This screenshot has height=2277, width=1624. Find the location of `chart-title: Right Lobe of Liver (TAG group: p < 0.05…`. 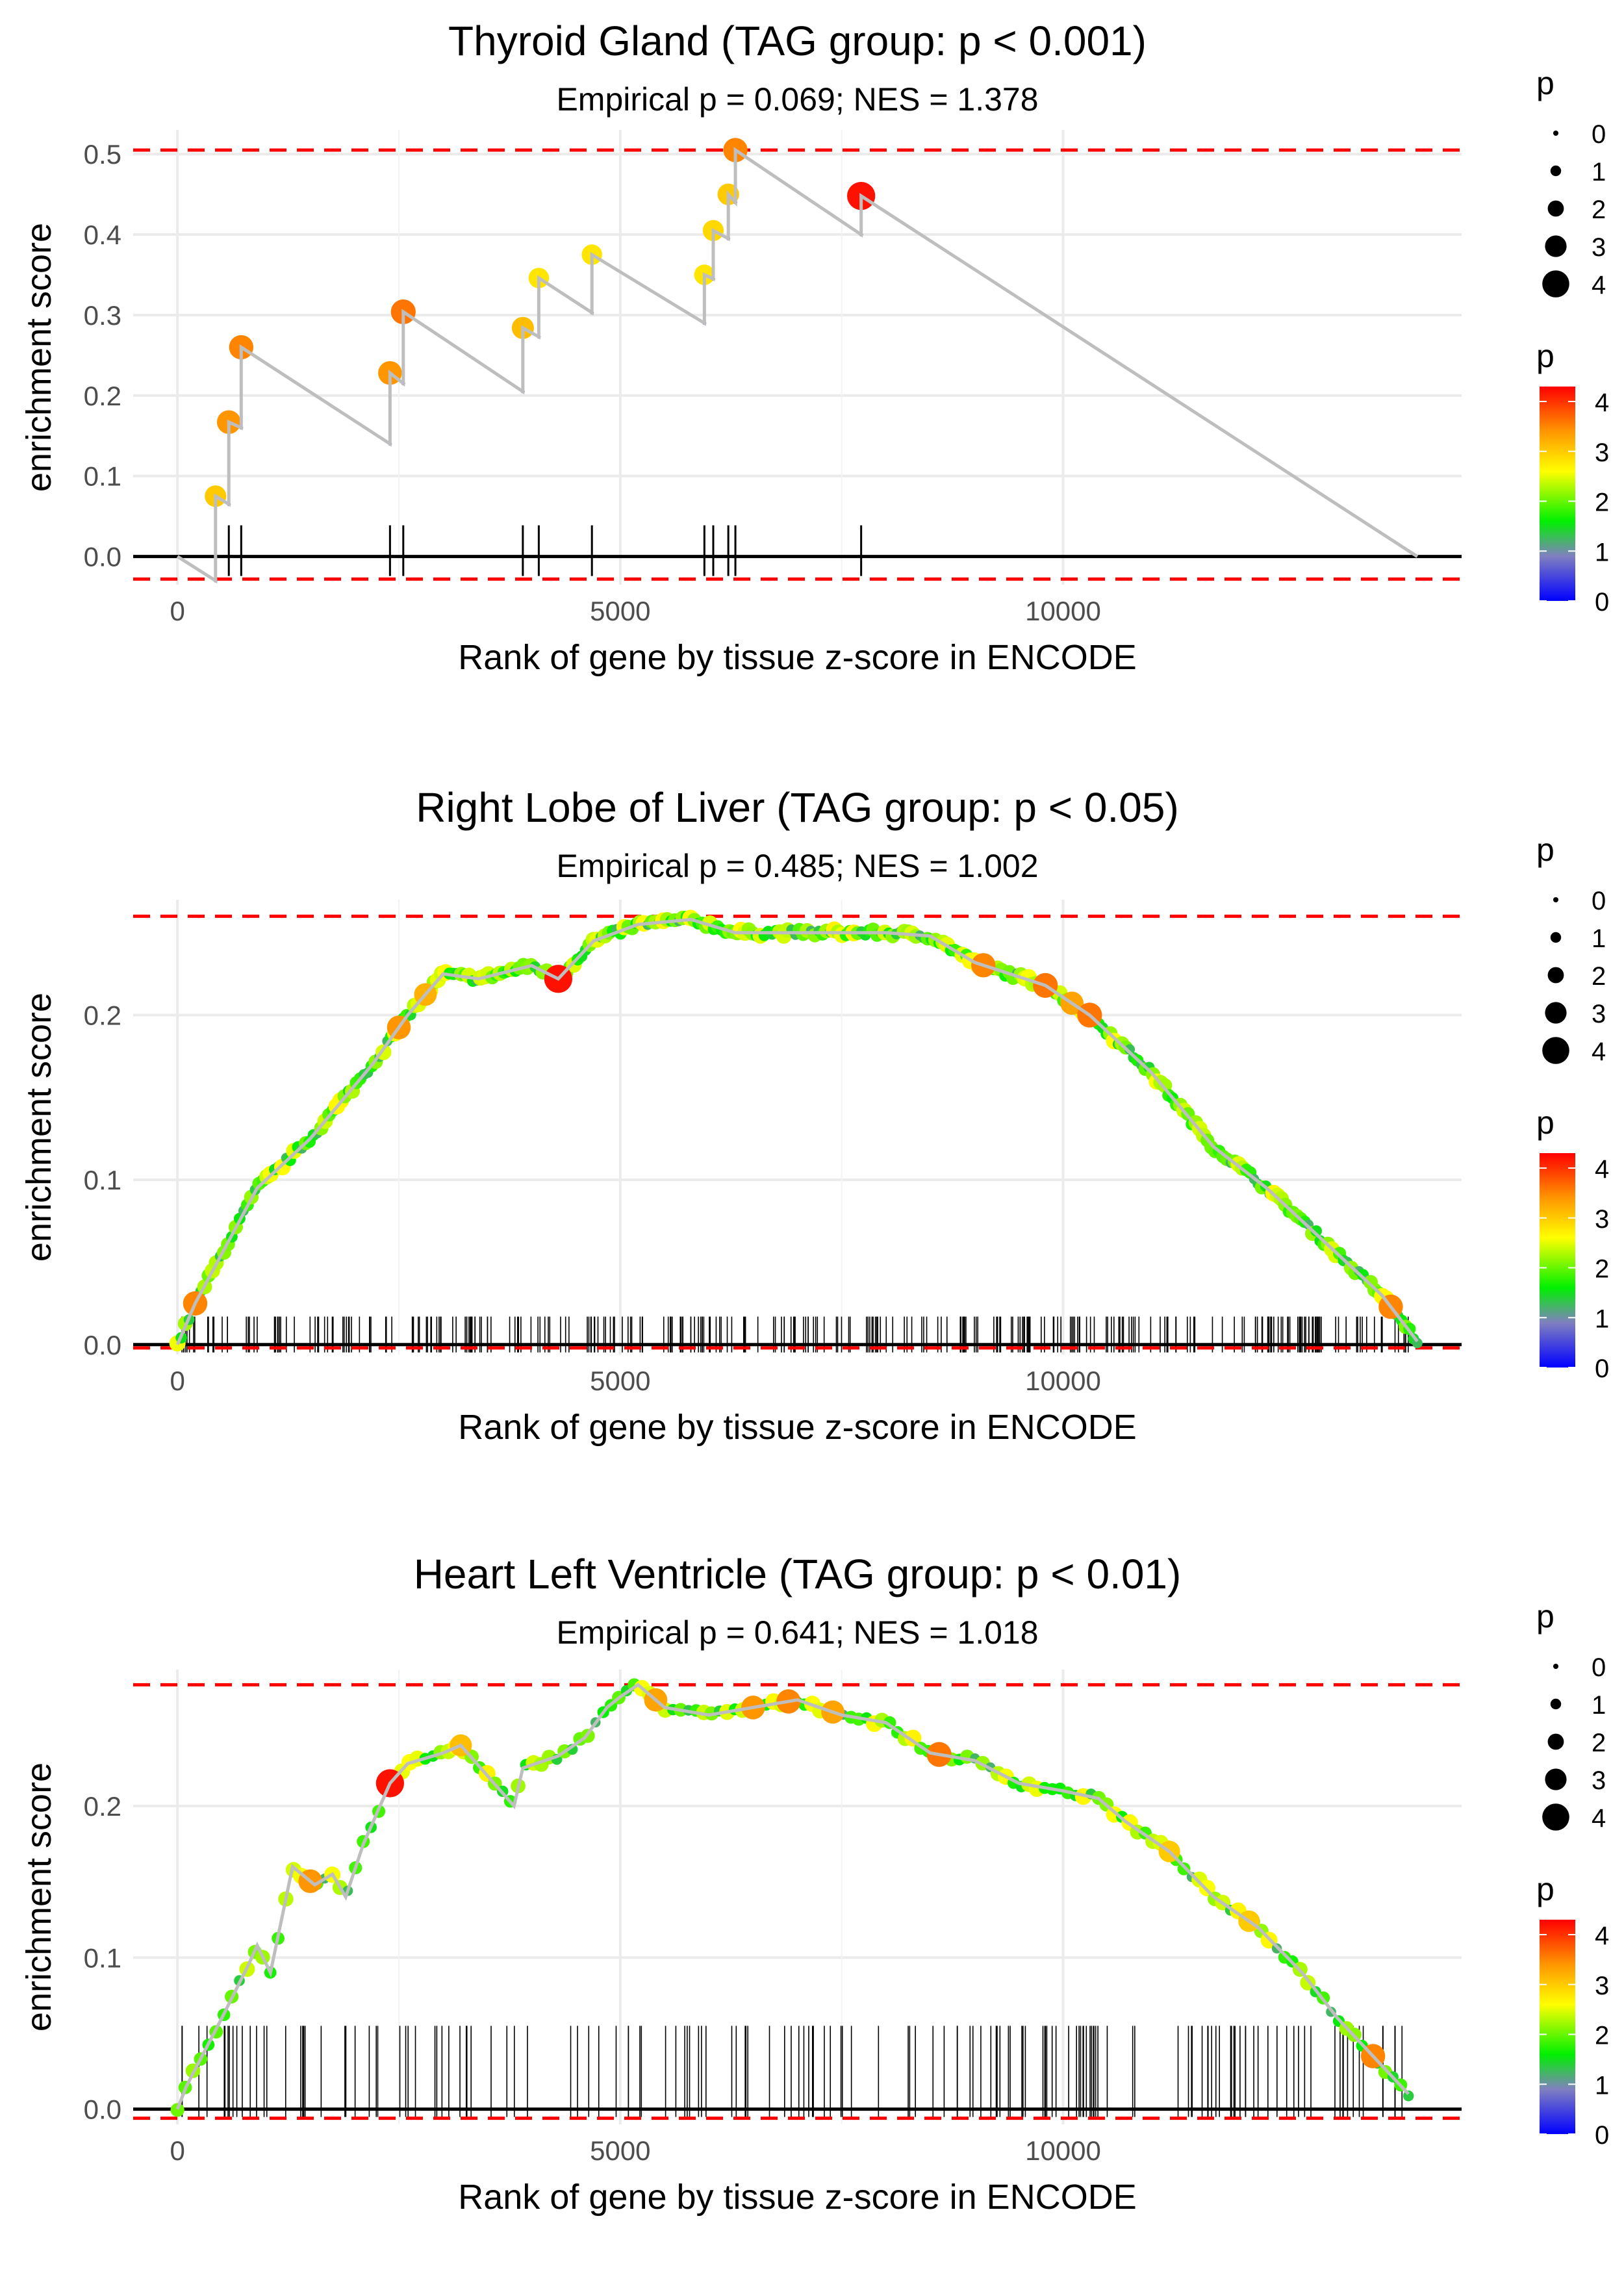

chart-title: Right Lobe of Liver (TAG group: p < 0.05… is located at coordinates (797, 808).